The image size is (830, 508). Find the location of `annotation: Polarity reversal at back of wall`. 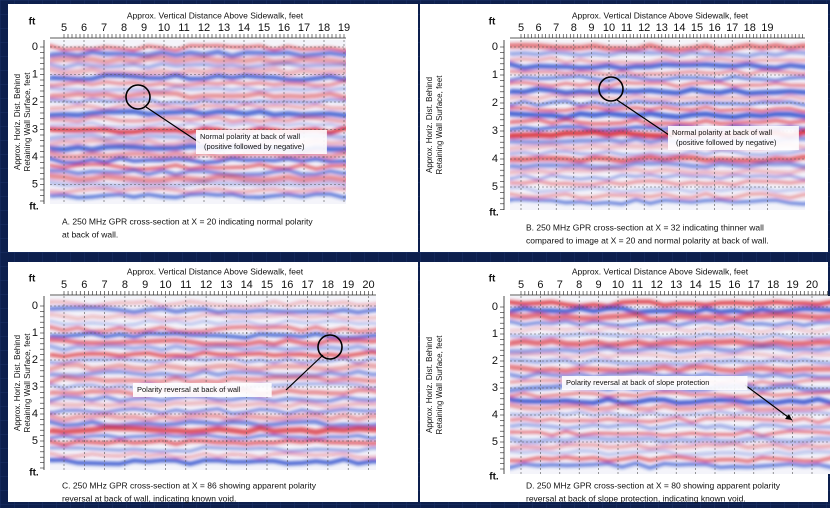

annotation: Polarity reversal at back of wall is located at coordinates (189, 389).